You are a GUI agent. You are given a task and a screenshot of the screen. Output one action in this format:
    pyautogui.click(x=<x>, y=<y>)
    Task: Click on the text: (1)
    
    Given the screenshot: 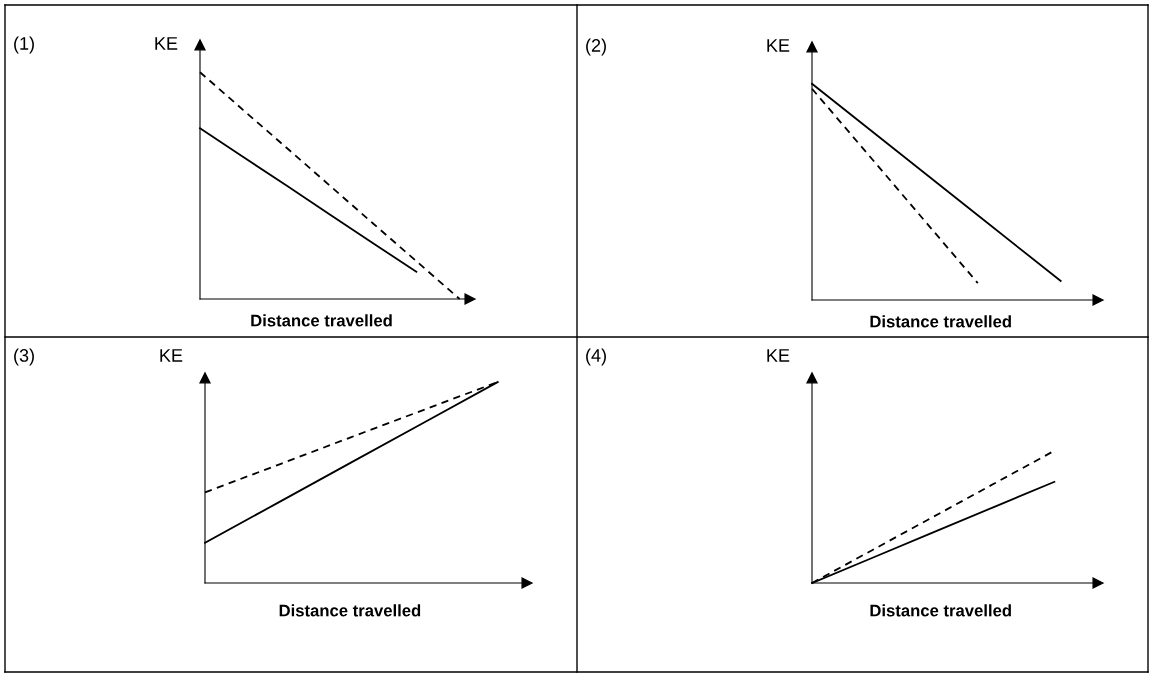 What is the action you would take?
    pyautogui.click(x=24, y=45)
    